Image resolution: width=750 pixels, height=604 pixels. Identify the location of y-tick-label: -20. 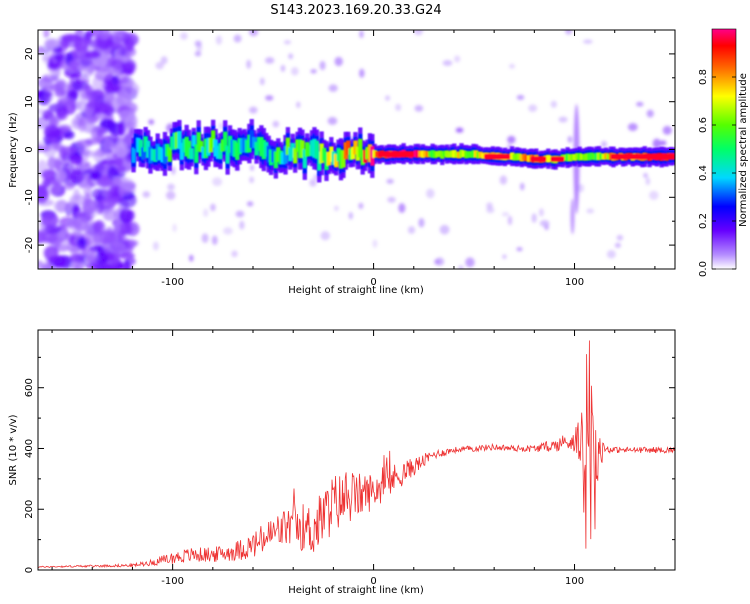
(29, 245).